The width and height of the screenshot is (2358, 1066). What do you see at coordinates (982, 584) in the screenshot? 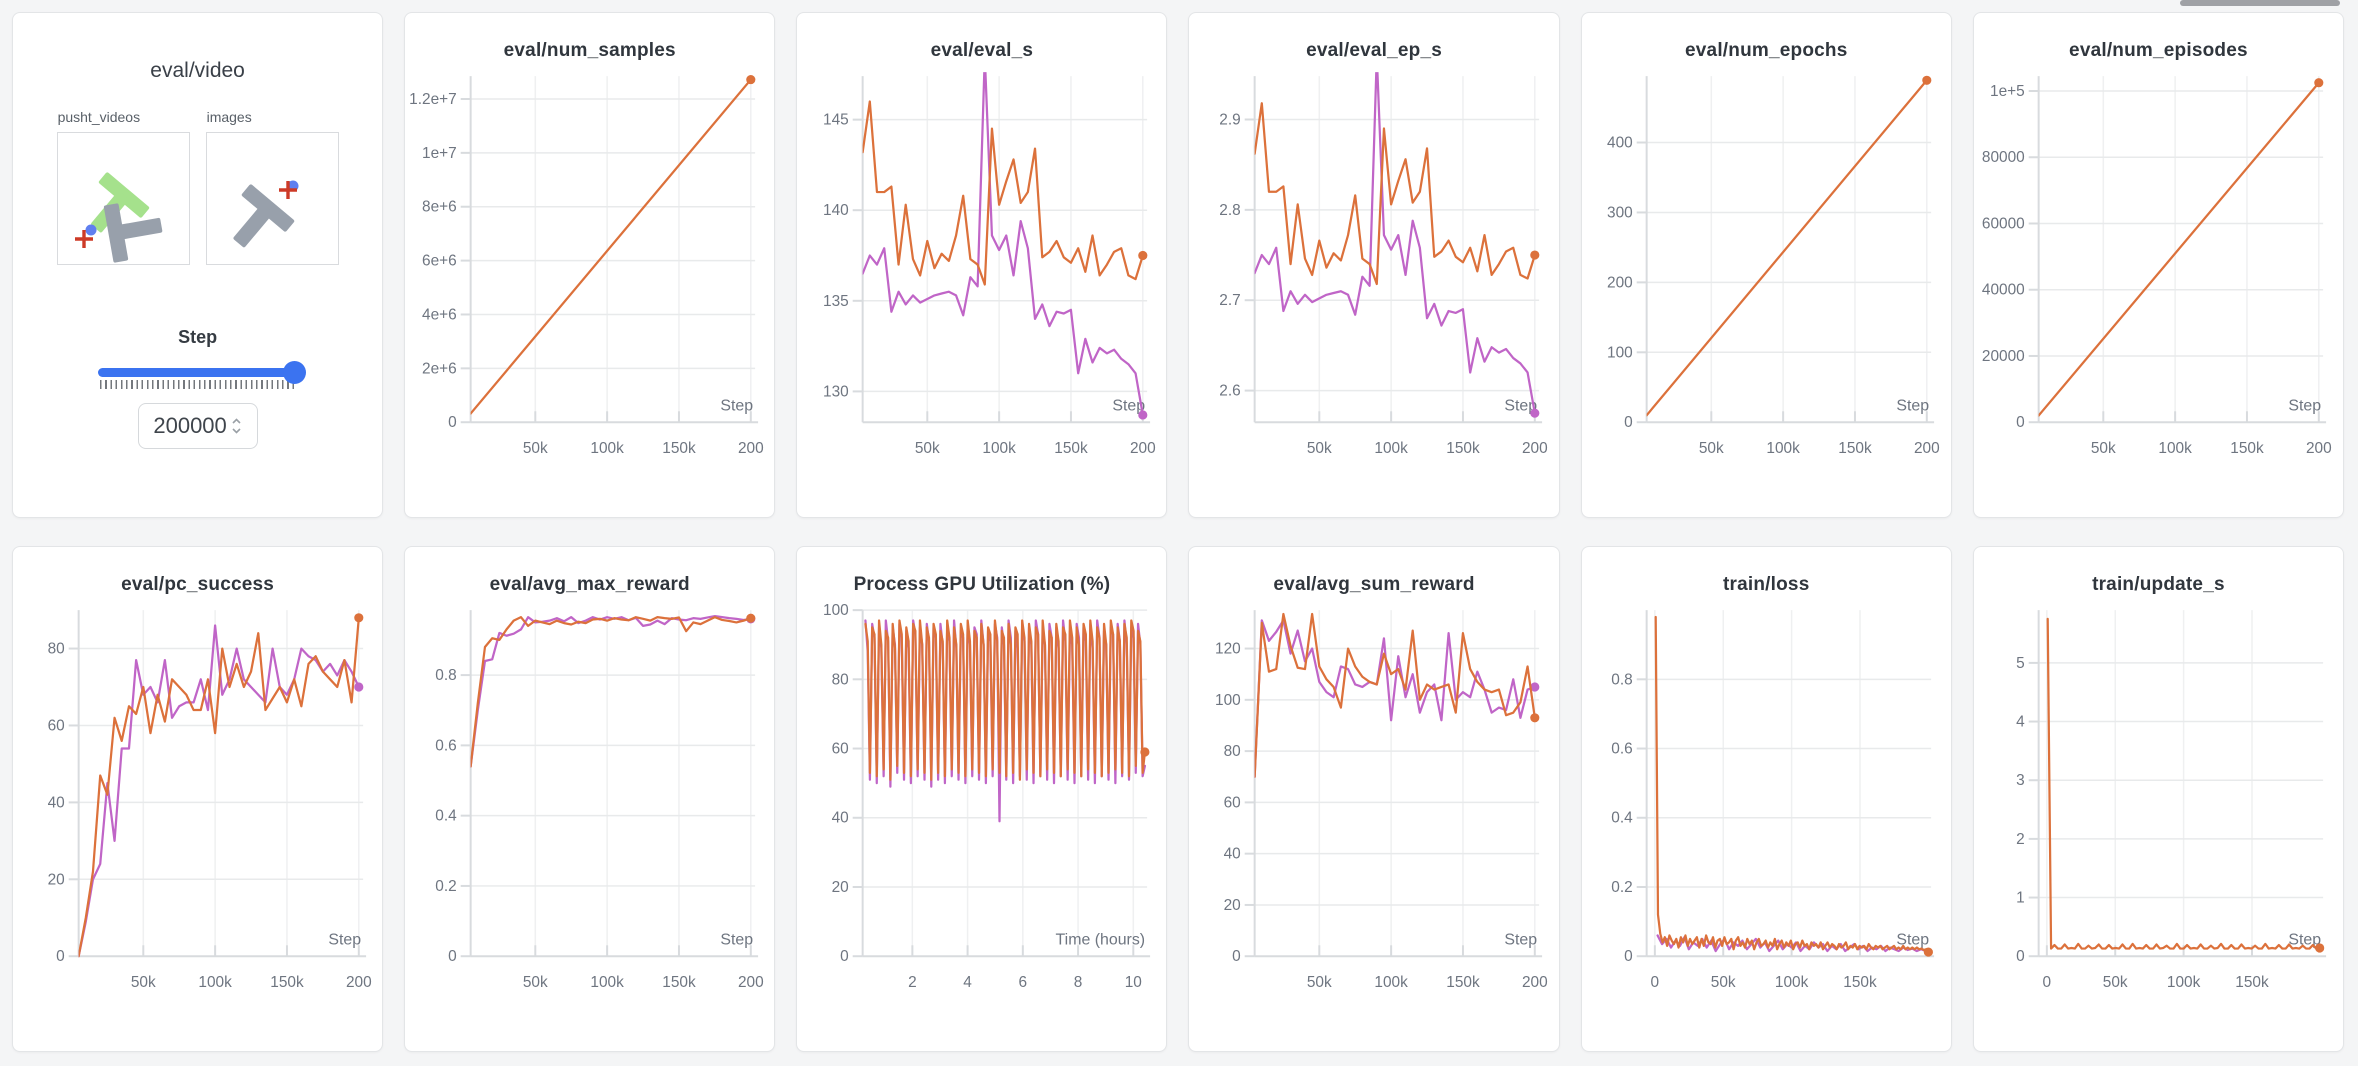
I see `chart-title: Process GPU Utilization (%)` at bounding box center [982, 584].